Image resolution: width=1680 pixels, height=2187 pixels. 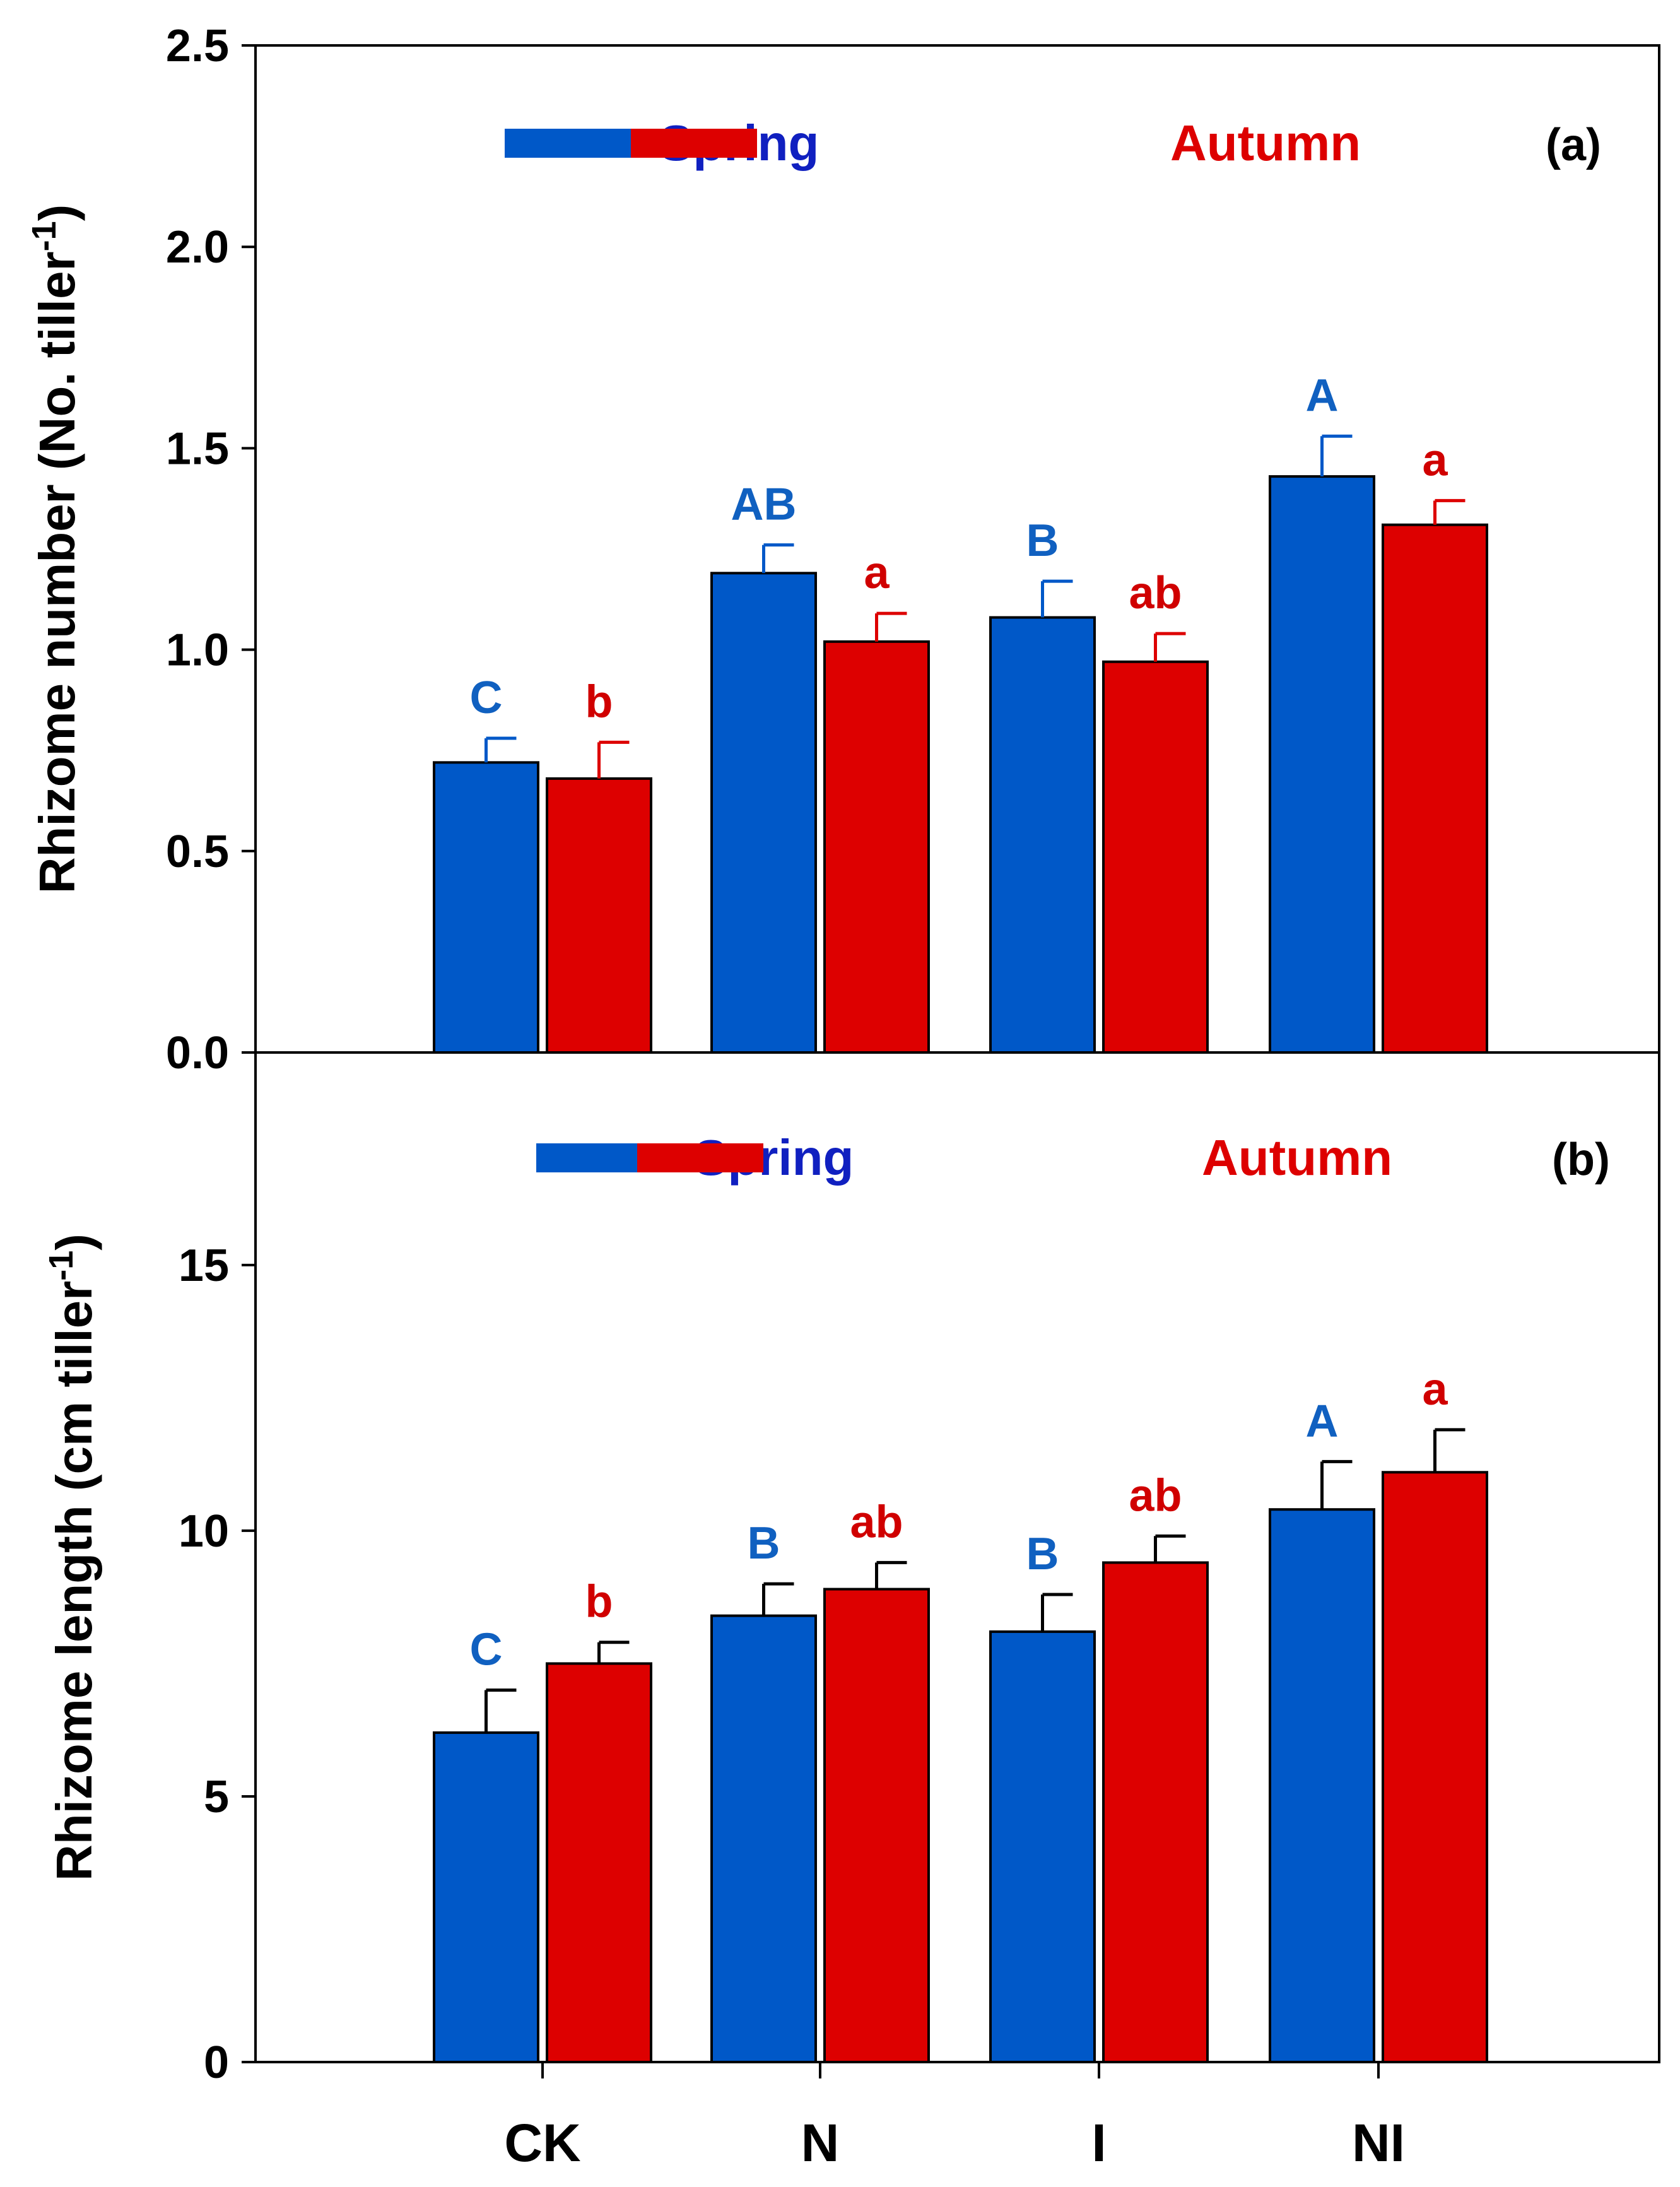 I want to click on significance-label-autumn-n: ab, so click(x=877, y=1522).